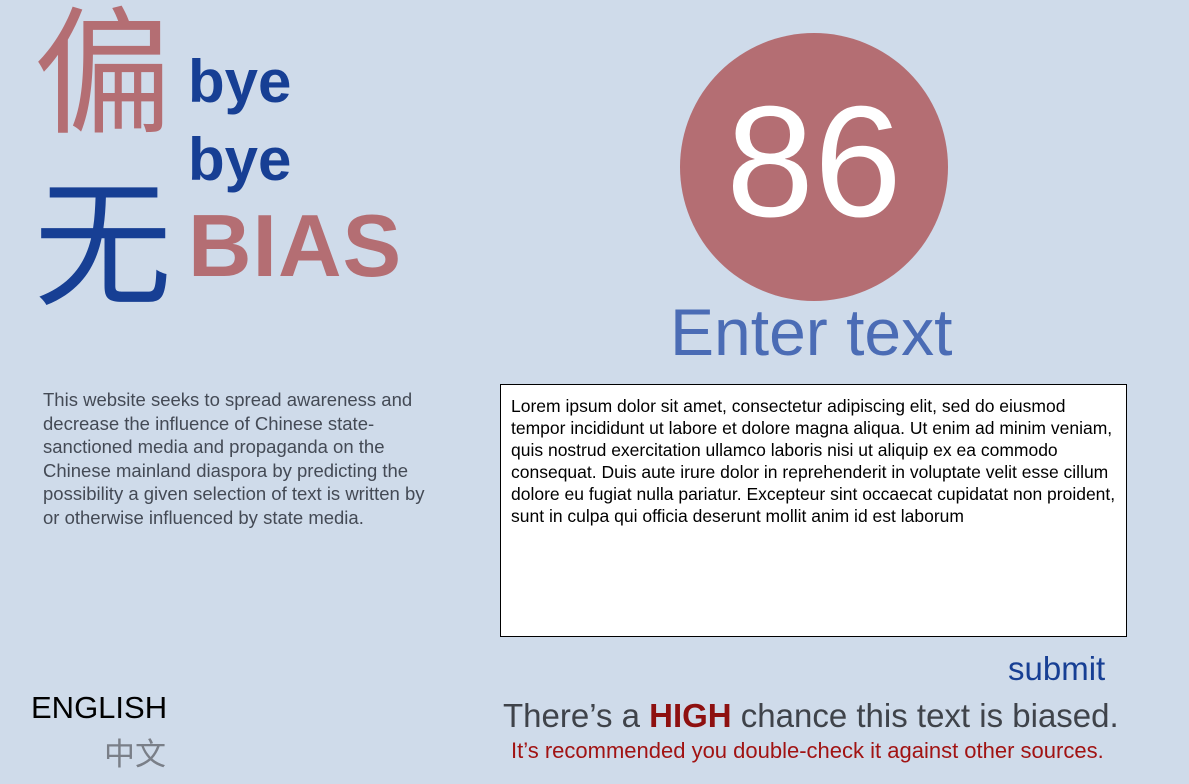  What do you see at coordinates (925, 715) in the screenshot?
I see `result-suffix: chance this text is biased.` at bounding box center [925, 715].